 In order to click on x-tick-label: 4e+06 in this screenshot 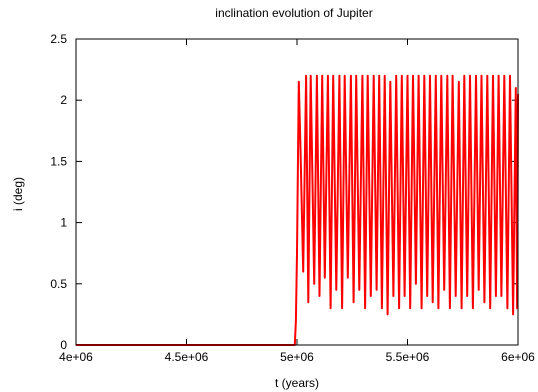, I will do `click(76, 357)`.